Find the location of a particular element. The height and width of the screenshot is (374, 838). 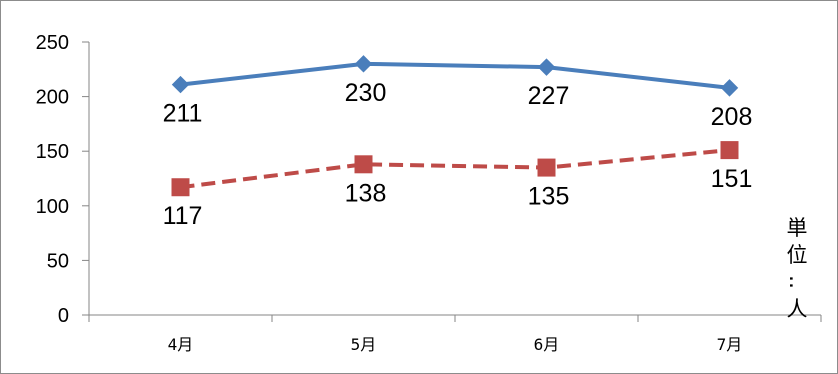

data-label: 227 is located at coordinates (549, 96).